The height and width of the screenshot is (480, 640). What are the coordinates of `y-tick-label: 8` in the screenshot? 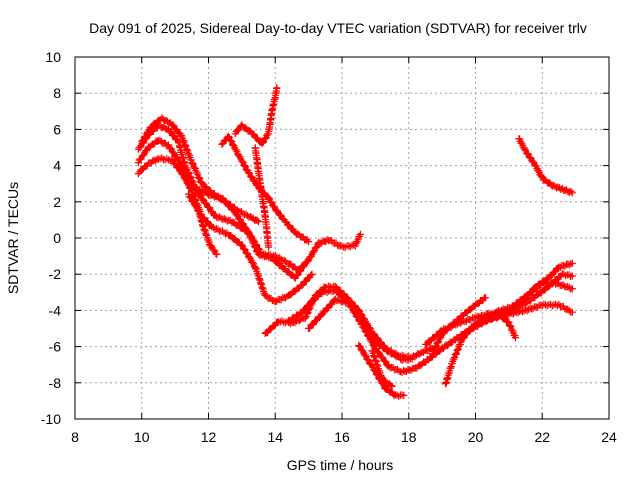 It's located at (57, 93).